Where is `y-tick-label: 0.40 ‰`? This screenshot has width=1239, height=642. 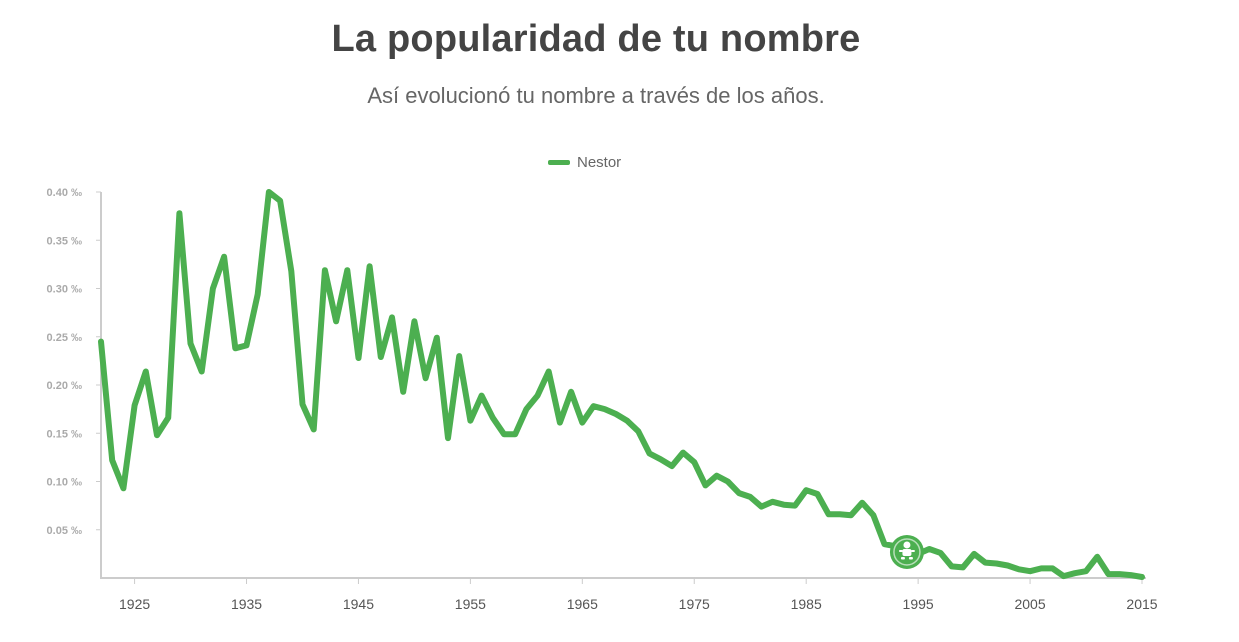 y-tick-label: 0.40 ‰ is located at coordinates (64, 193).